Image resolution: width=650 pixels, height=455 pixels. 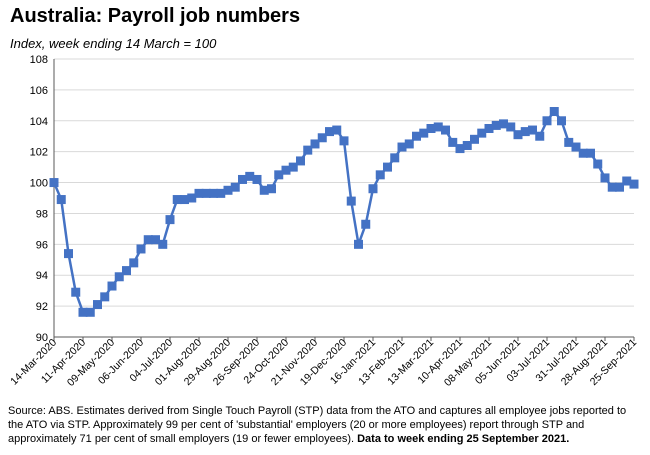 I want to click on y-tick-label: 98, so click(x=42, y=214).